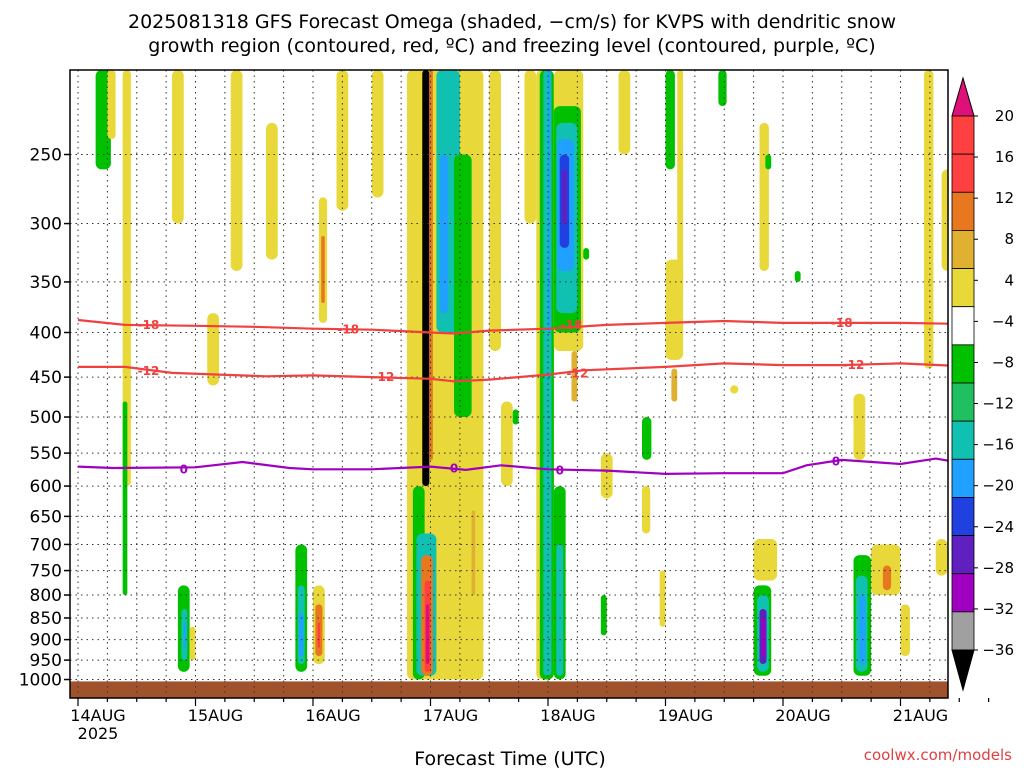 The image size is (1024, 768). What do you see at coordinates (46, 596) in the screenshot?
I see `y-tick-label: 800` at bounding box center [46, 596].